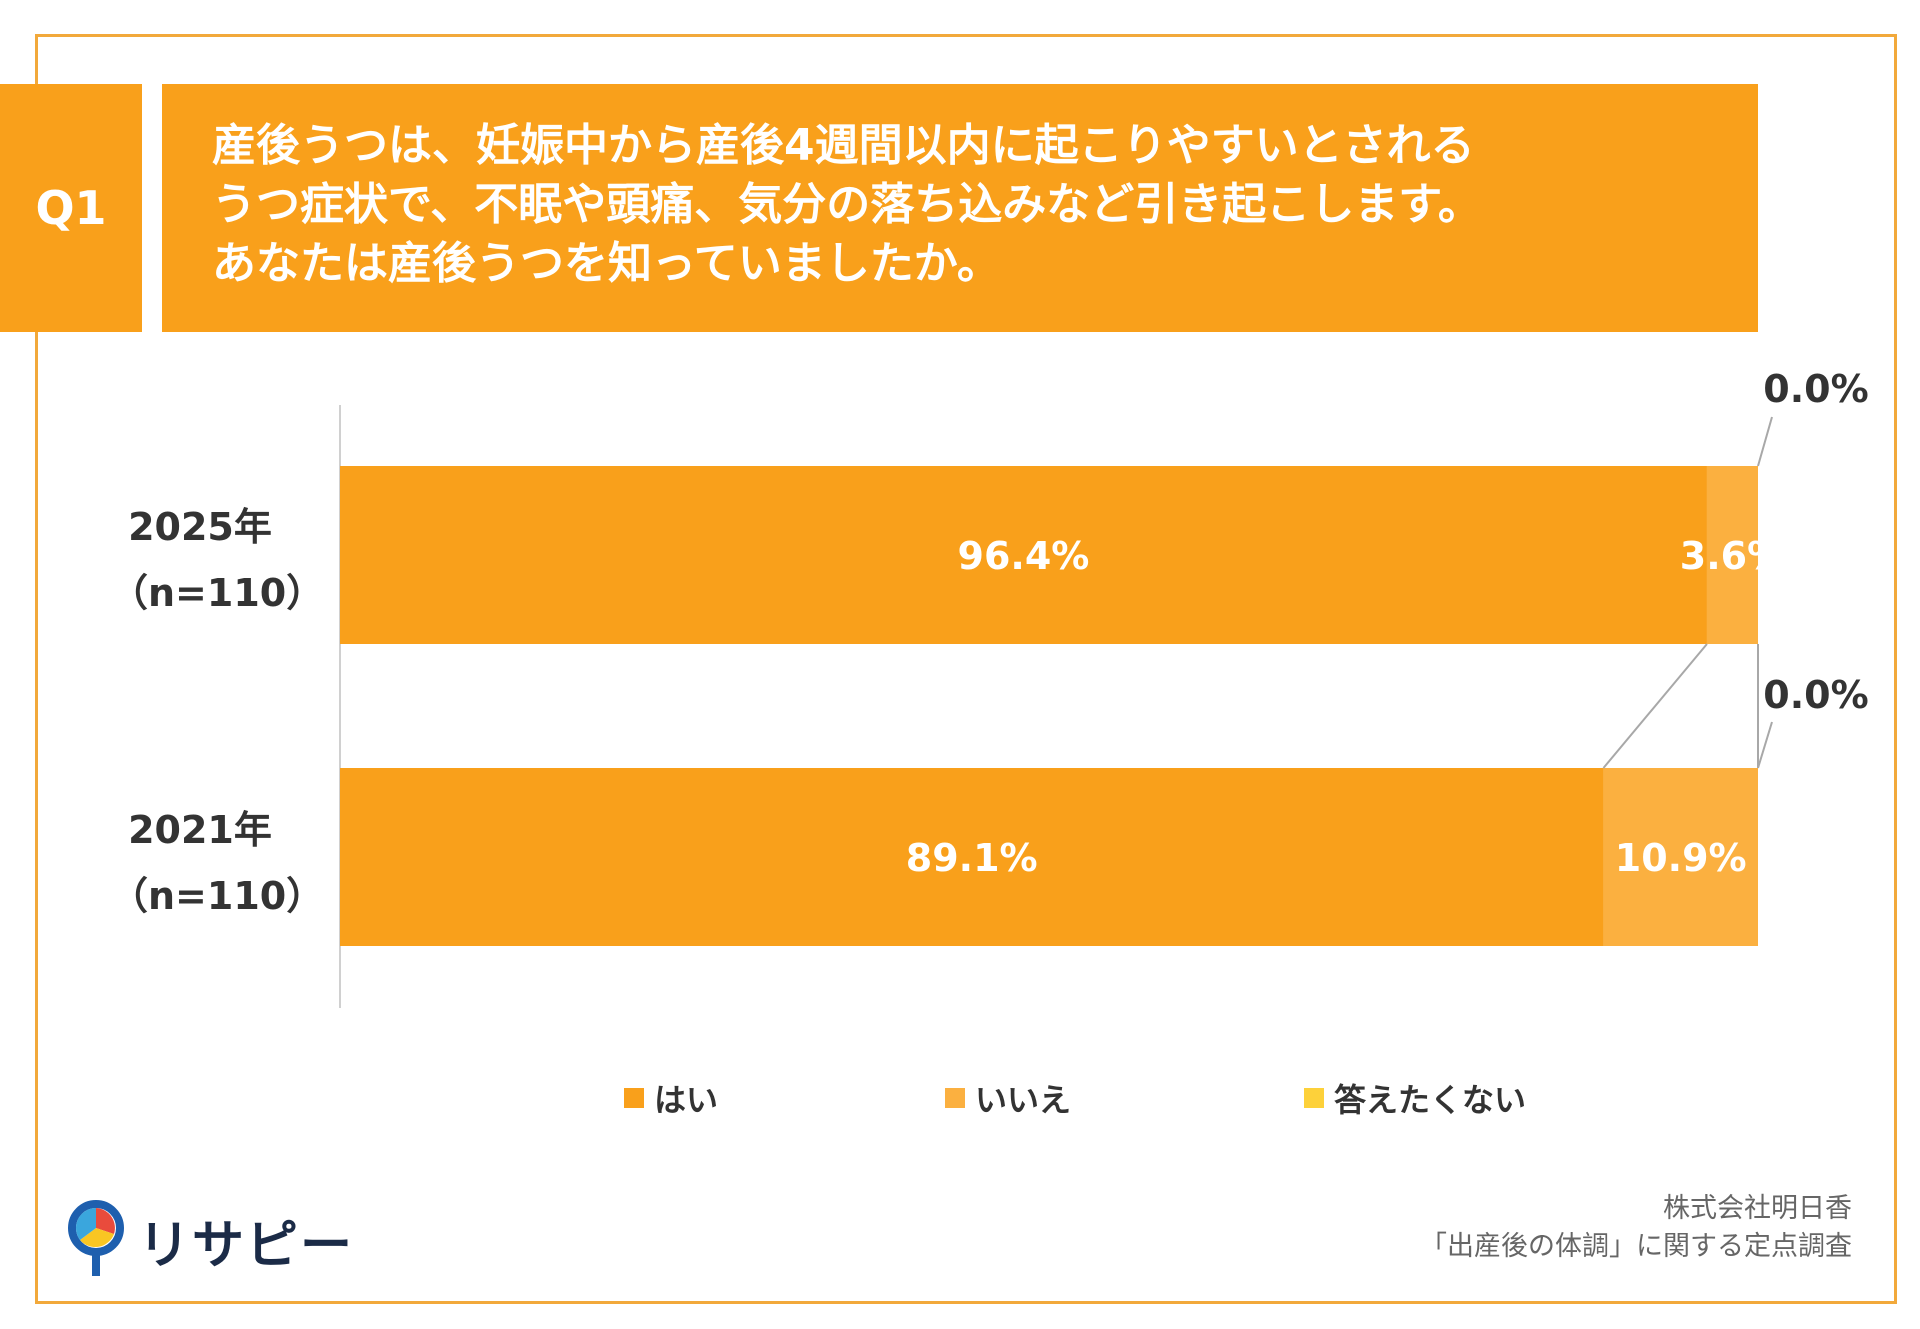 This screenshot has height=1329, width=1920. Describe the element at coordinates (217, 560) in the screenshot. I see `category-label-2025: 2025年 （n=110）` at that location.